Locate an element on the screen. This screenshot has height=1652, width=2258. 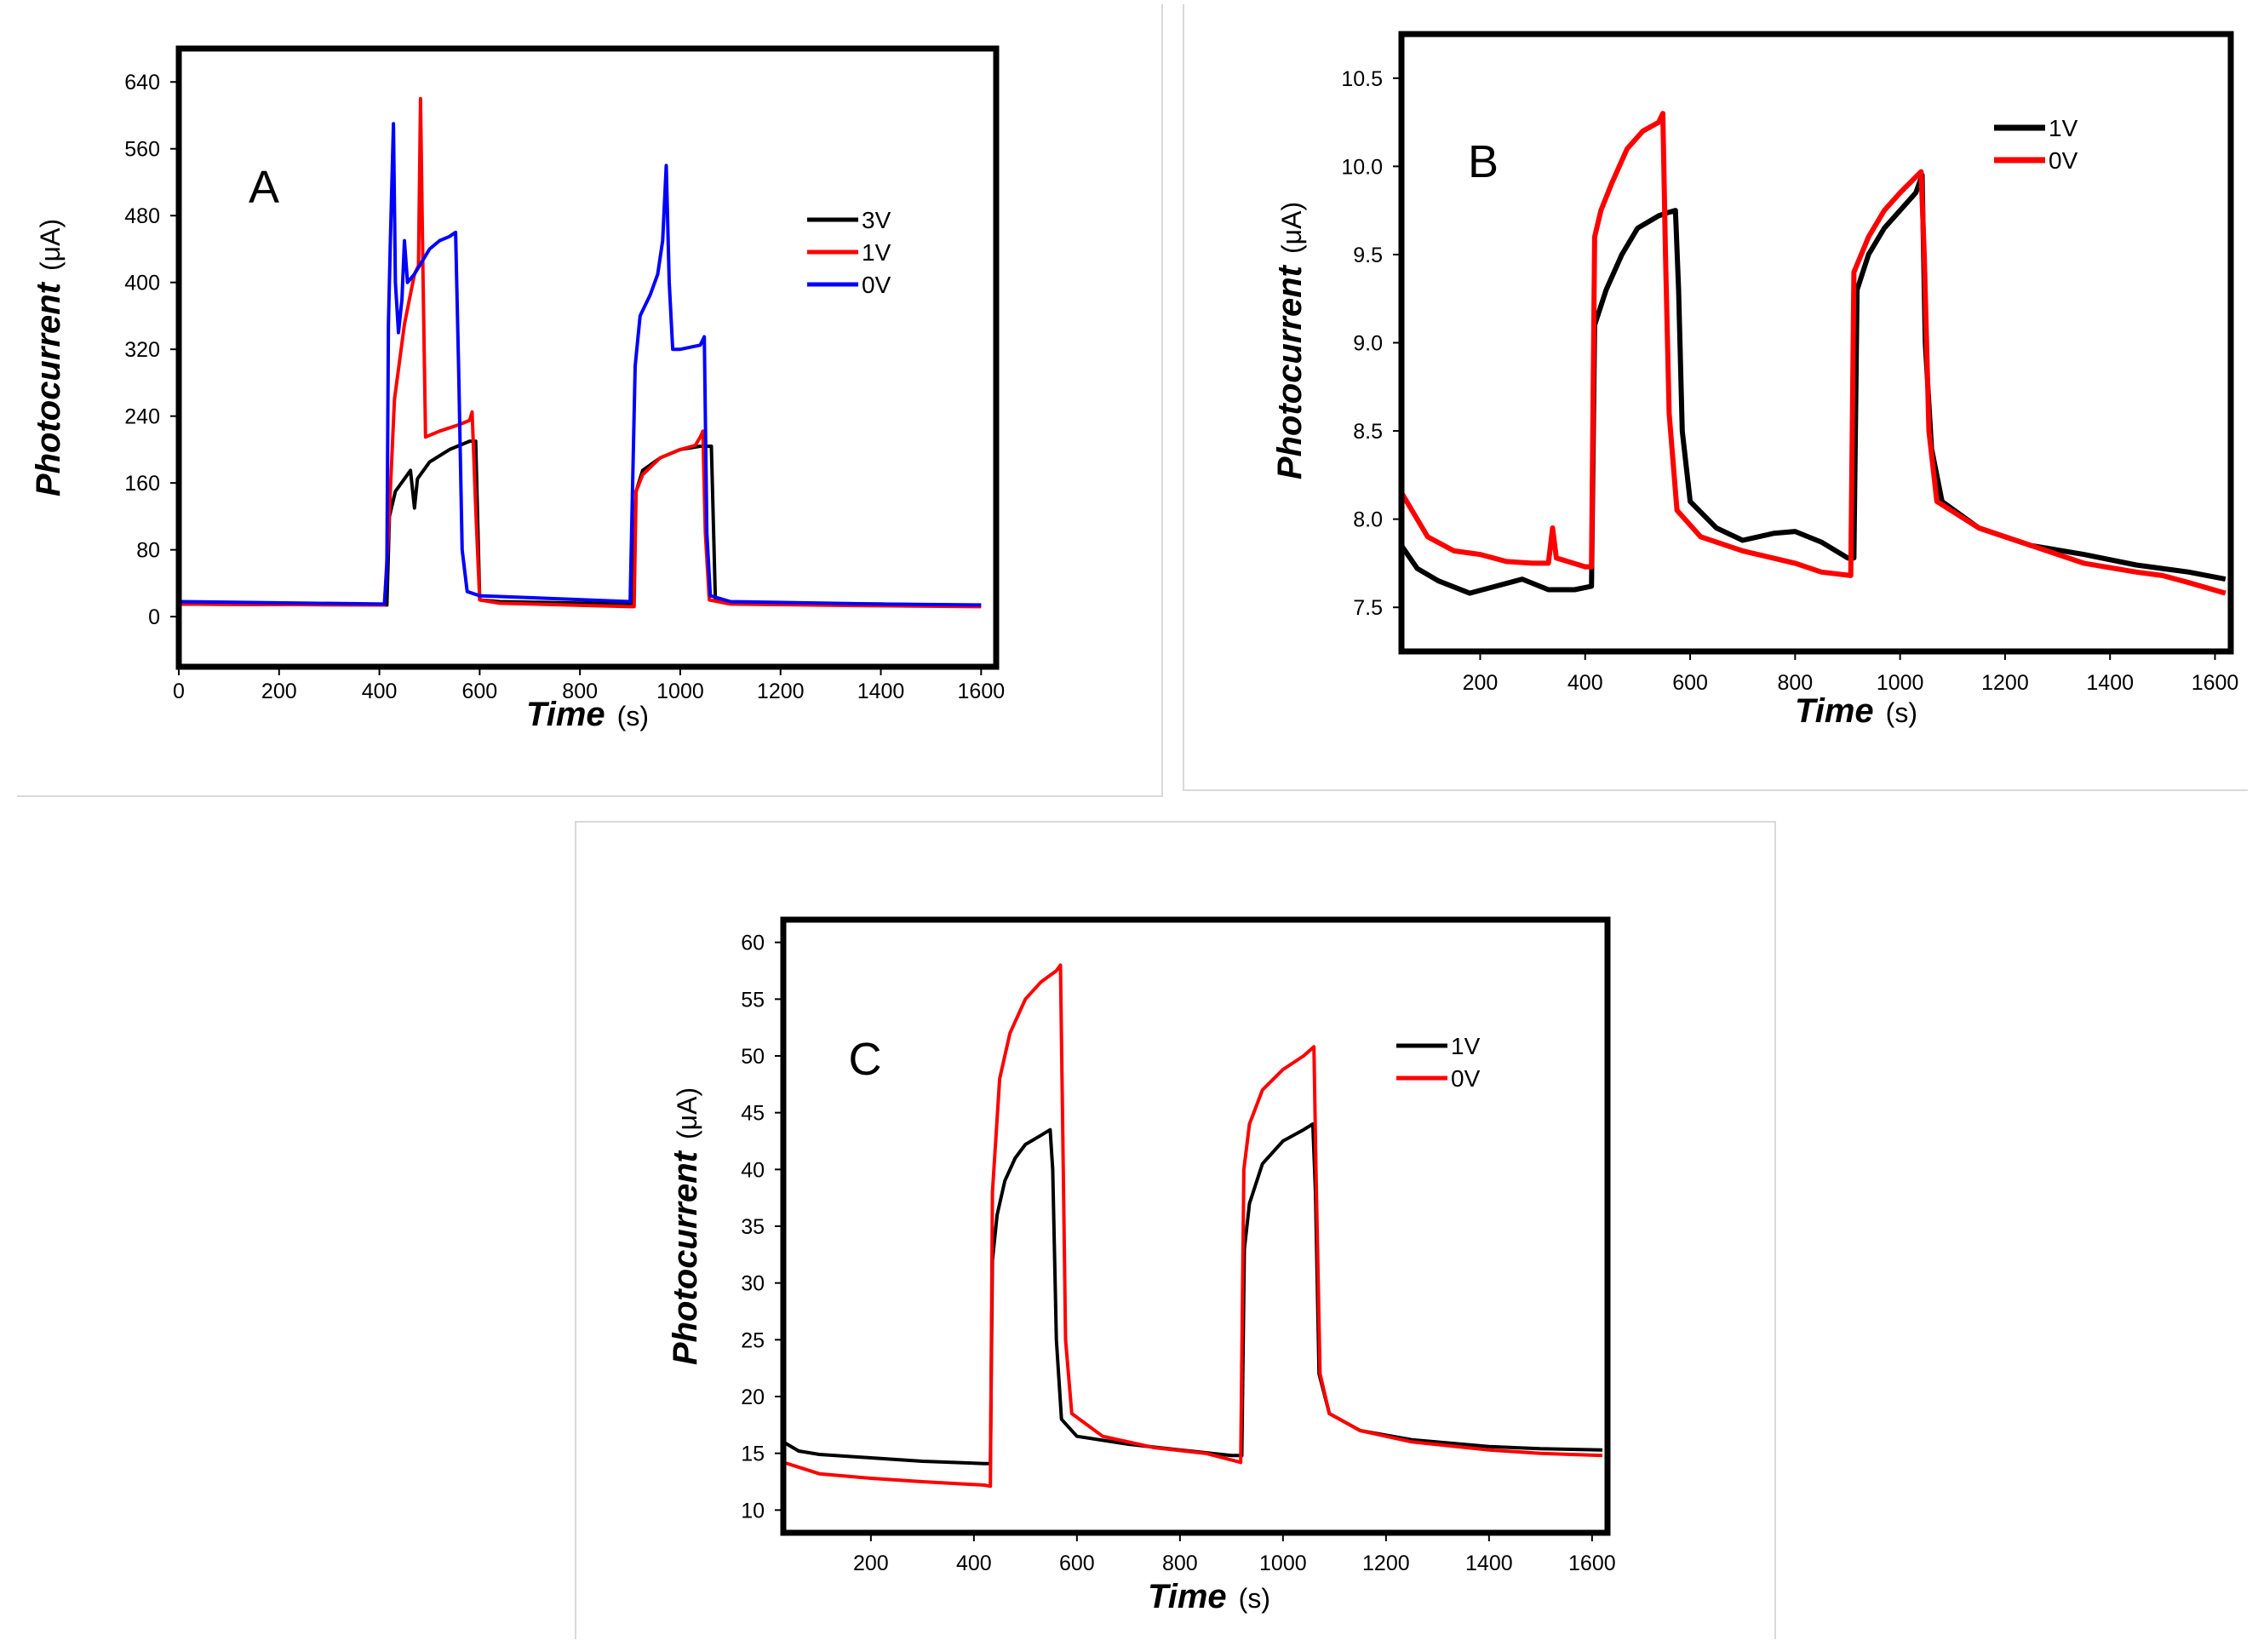
y-tick-label: 7.5 is located at coordinates (1368, 608).